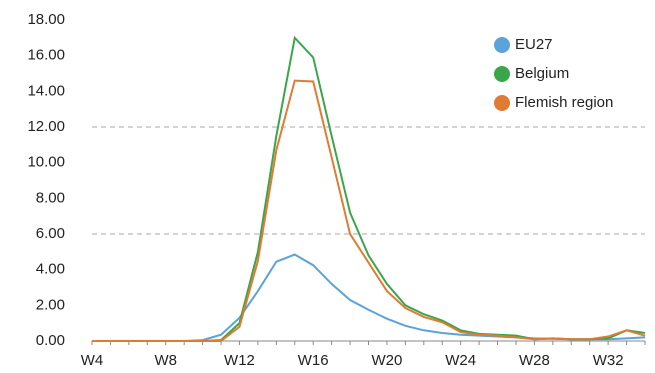 Image resolution: width=655 pixels, height=373 pixels. I want to click on y-tick-label: 18.00, so click(46, 19).